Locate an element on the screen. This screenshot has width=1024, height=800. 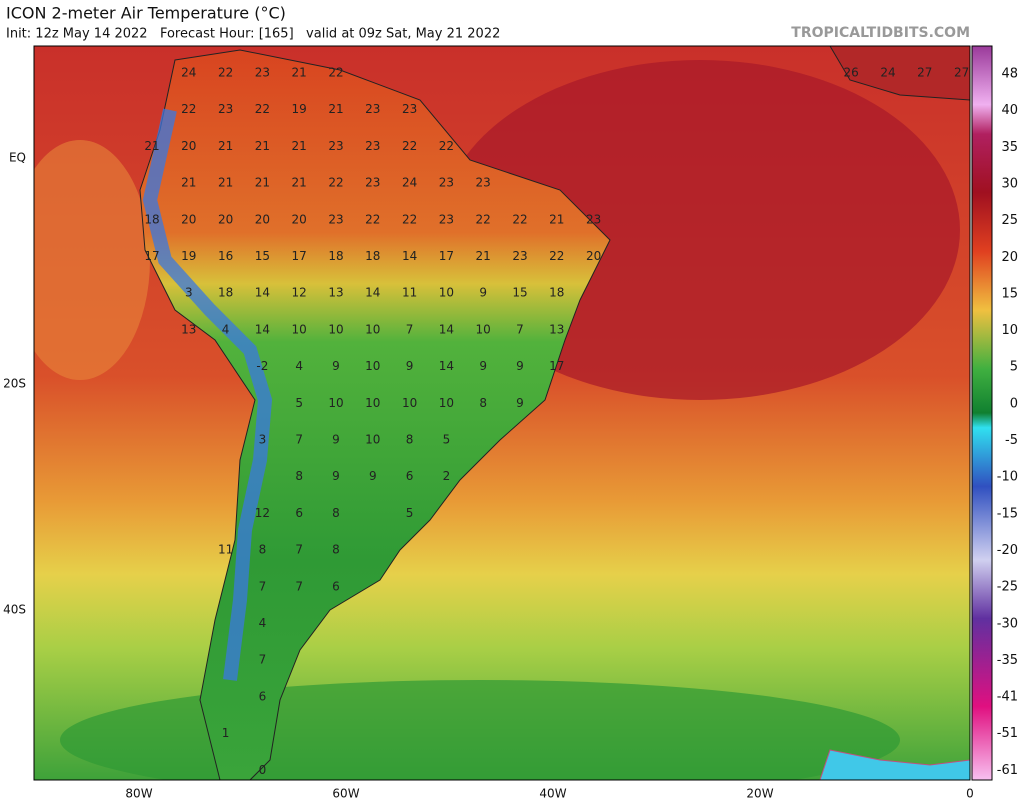
colorbar-label: -61 is located at coordinates (1007, 770).